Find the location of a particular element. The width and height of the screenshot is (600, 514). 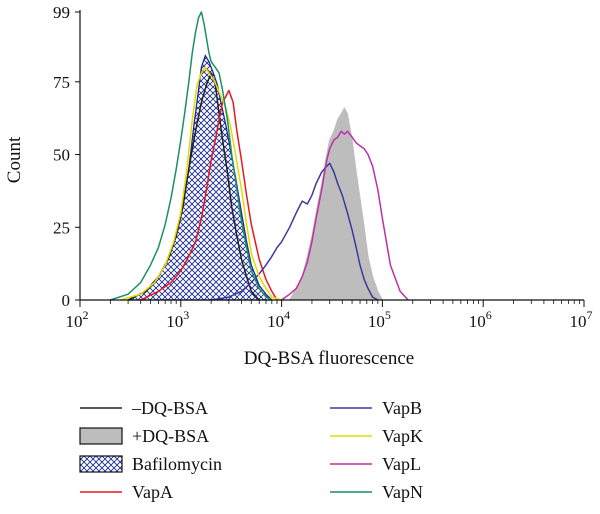

legend-item-dq-bsa: +DQ-BSA is located at coordinates (144, 436).